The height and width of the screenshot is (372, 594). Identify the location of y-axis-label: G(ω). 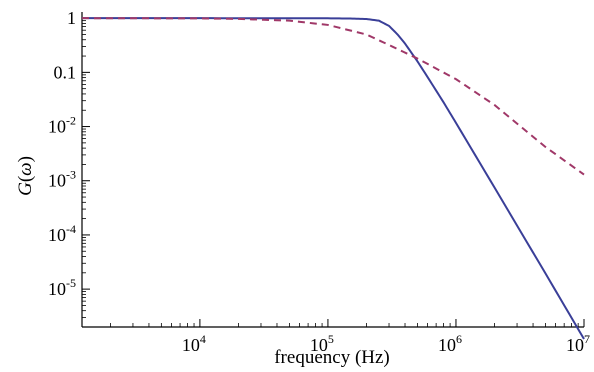
(25, 176).